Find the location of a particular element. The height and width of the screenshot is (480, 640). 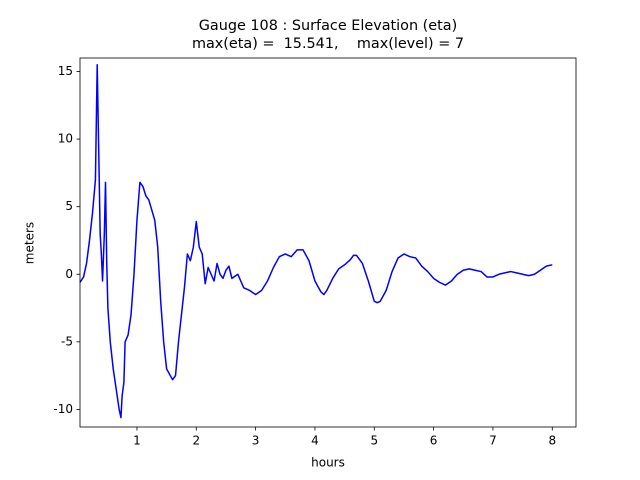

x-tick-label: 3 is located at coordinates (256, 441).